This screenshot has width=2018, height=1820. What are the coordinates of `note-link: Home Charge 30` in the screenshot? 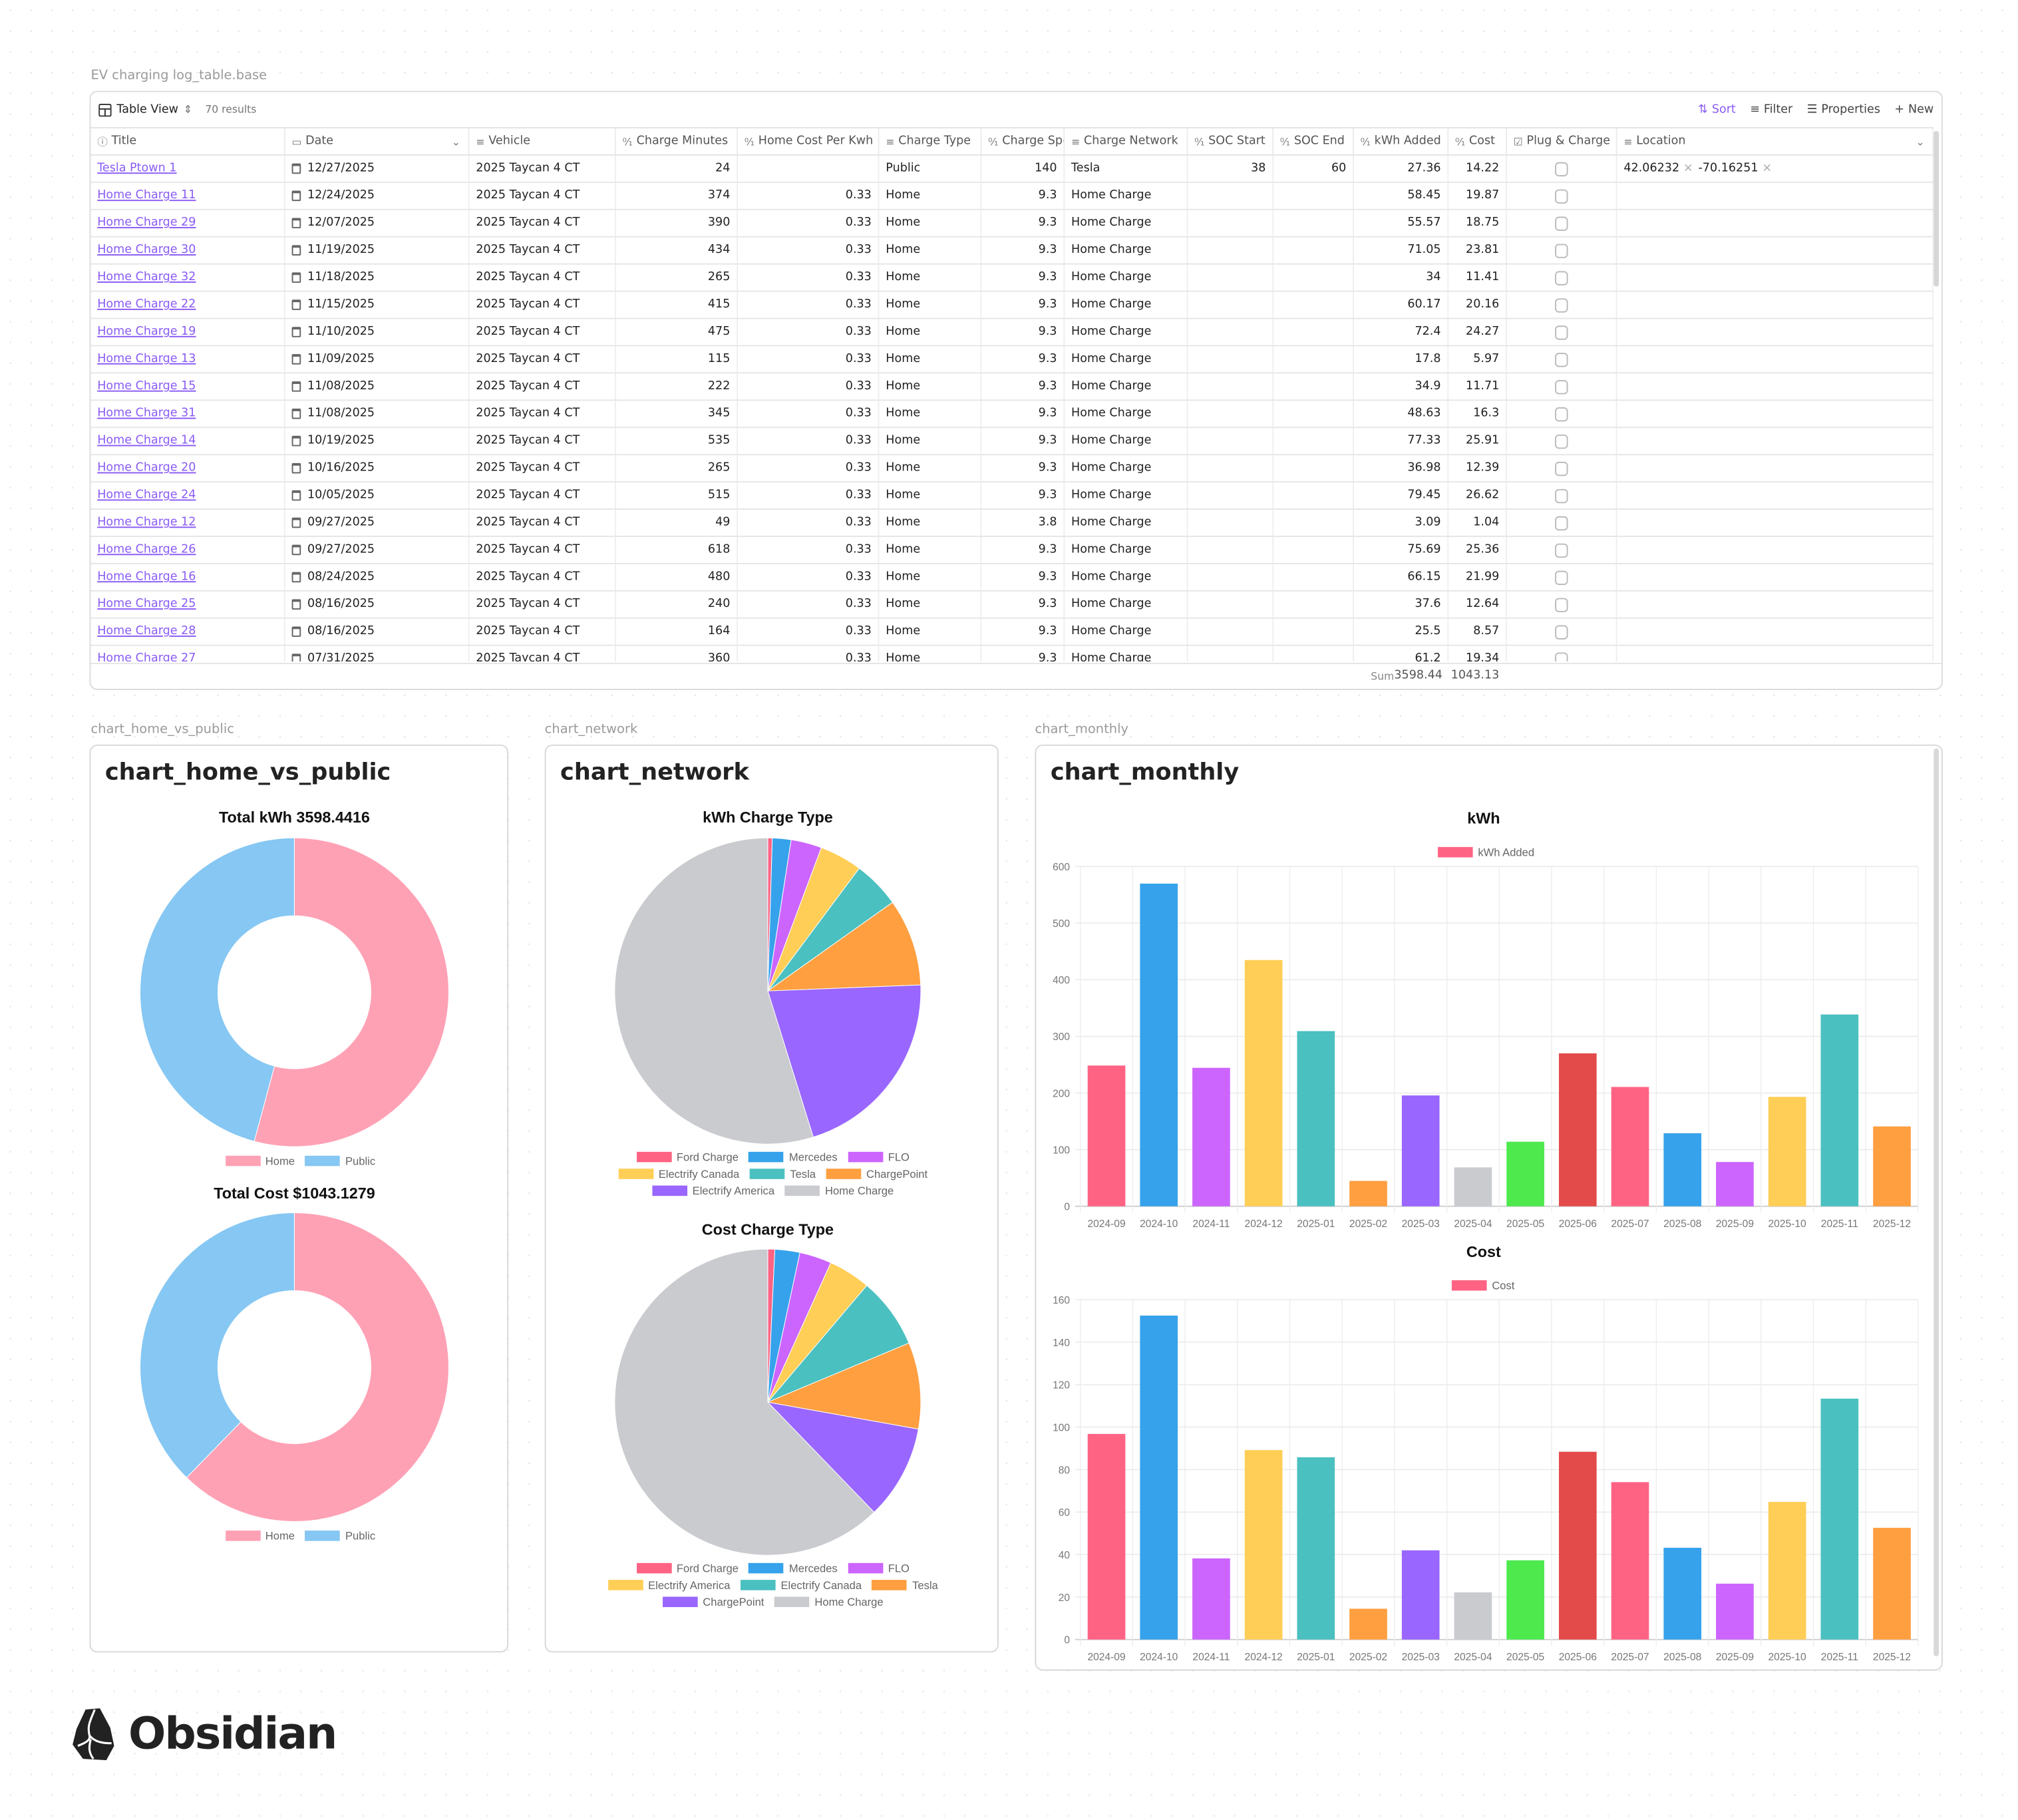 It's located at (146, 250).